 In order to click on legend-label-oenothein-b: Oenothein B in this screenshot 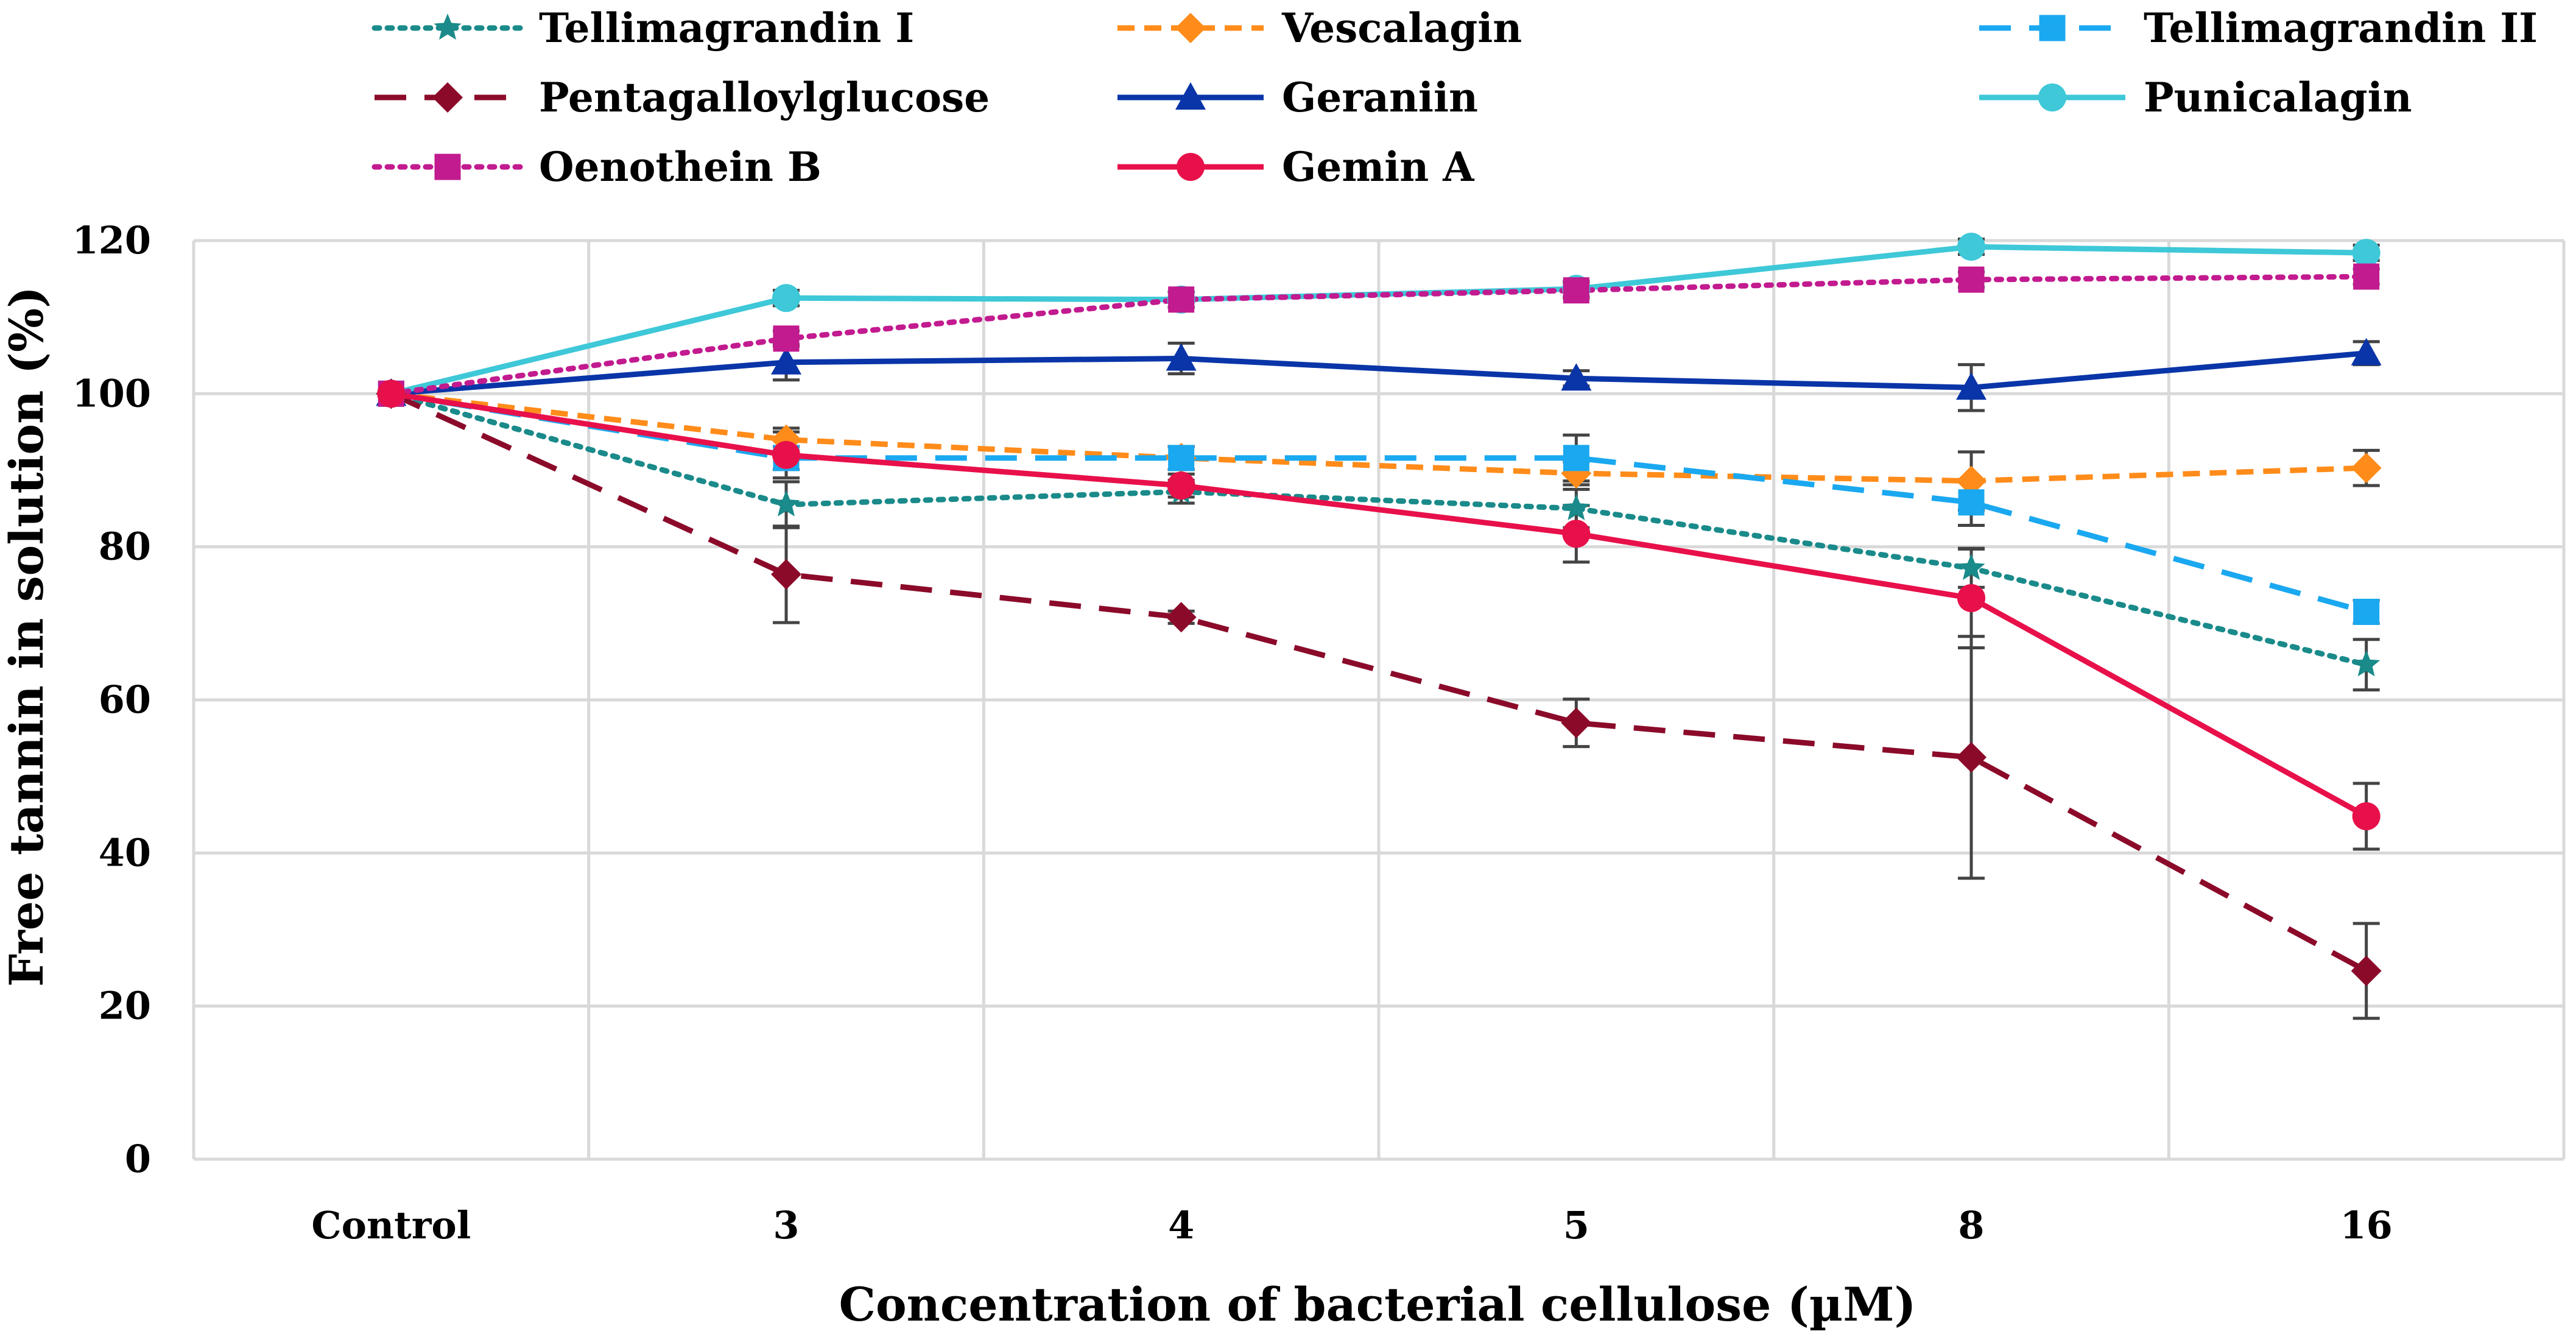, I will do `click(680, 167)`.